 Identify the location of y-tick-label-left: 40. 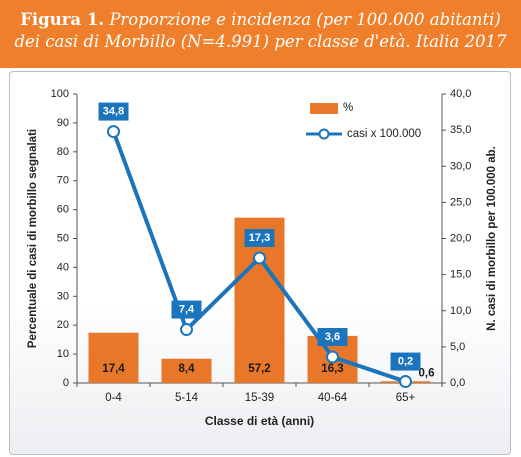
(63, 267).